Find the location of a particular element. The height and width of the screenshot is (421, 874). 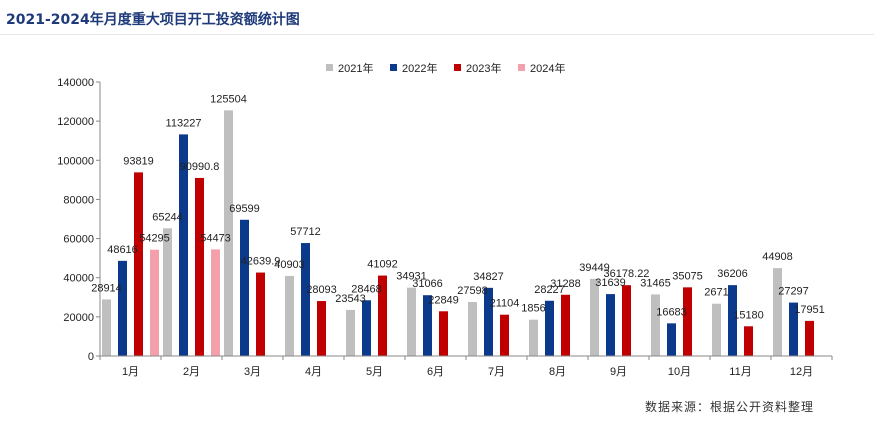

data-label: 31465 is located at coordinates (655, 283).